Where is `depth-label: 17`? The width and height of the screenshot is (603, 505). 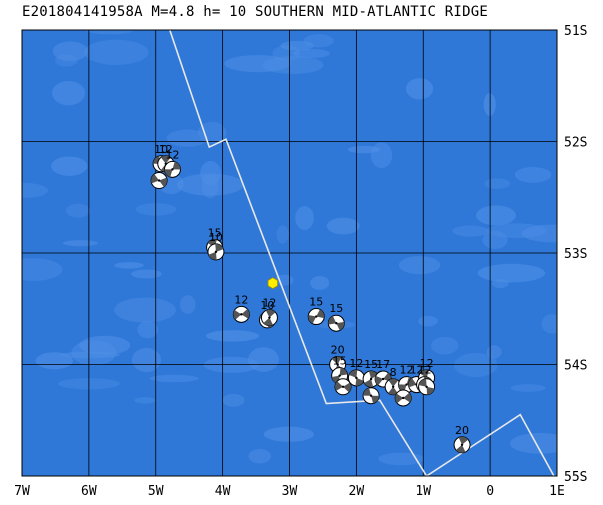 depth-label: 17 is located at coordinates (383, 364).